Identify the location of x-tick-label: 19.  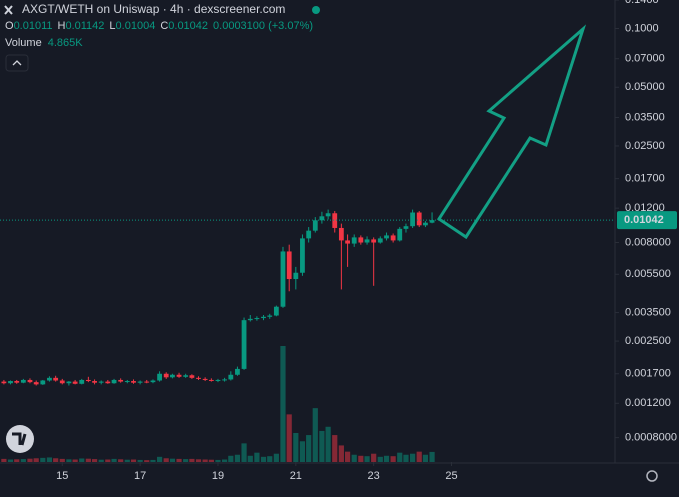
(218, 476).